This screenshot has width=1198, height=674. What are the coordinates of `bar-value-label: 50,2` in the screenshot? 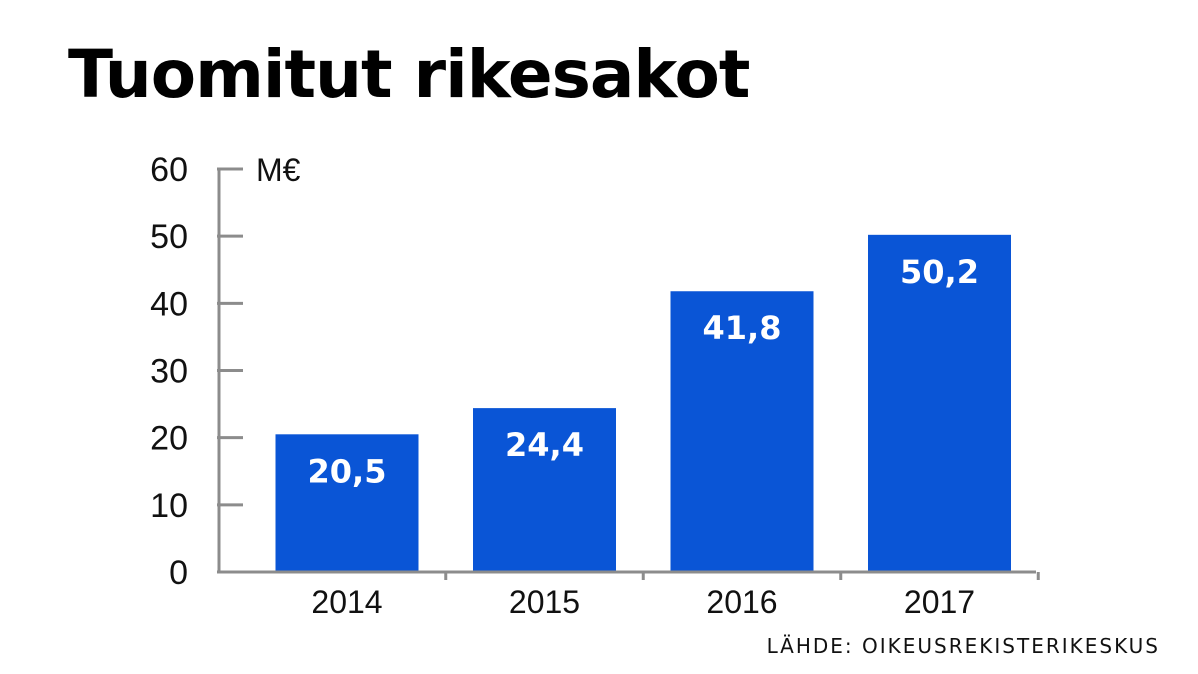 It's located at (939, 272).